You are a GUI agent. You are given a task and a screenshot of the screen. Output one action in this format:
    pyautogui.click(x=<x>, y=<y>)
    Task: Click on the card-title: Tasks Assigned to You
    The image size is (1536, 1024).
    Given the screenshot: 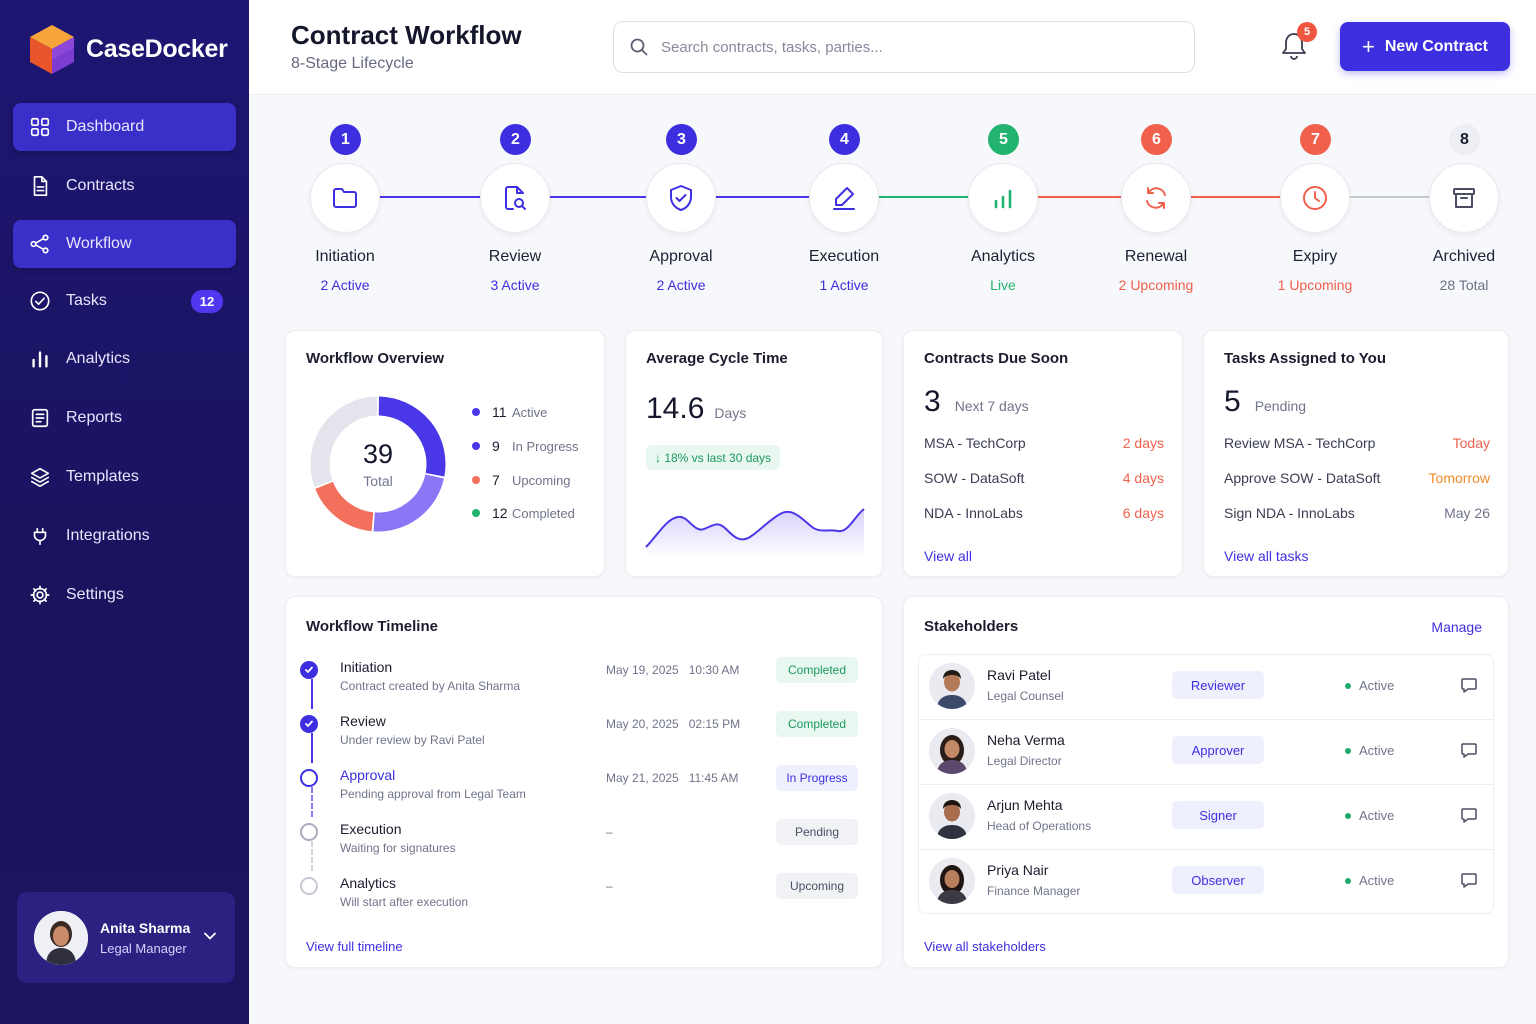 What is the action you would take?
    pyautogui.click(x=1305, y=358)
    